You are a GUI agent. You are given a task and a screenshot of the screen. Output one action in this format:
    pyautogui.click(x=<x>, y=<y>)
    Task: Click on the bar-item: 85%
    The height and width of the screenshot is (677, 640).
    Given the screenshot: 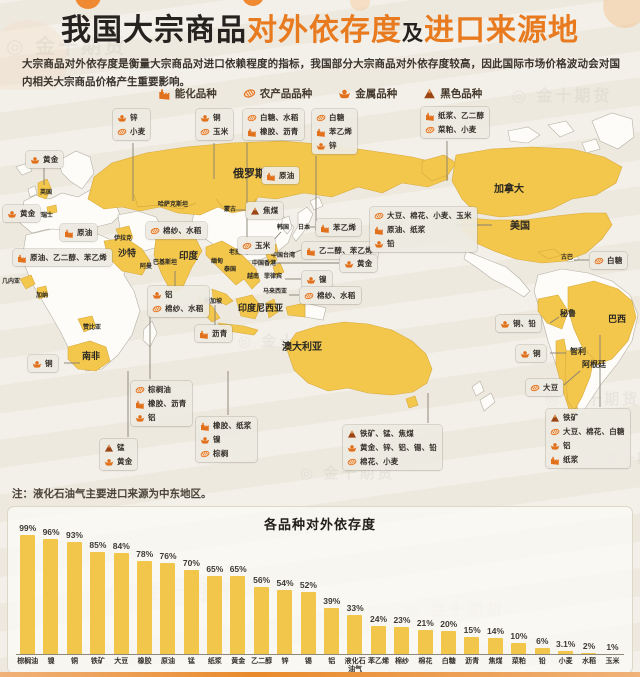 What is the action you would take?
    pyautogui.click(x=97, y=593)
    